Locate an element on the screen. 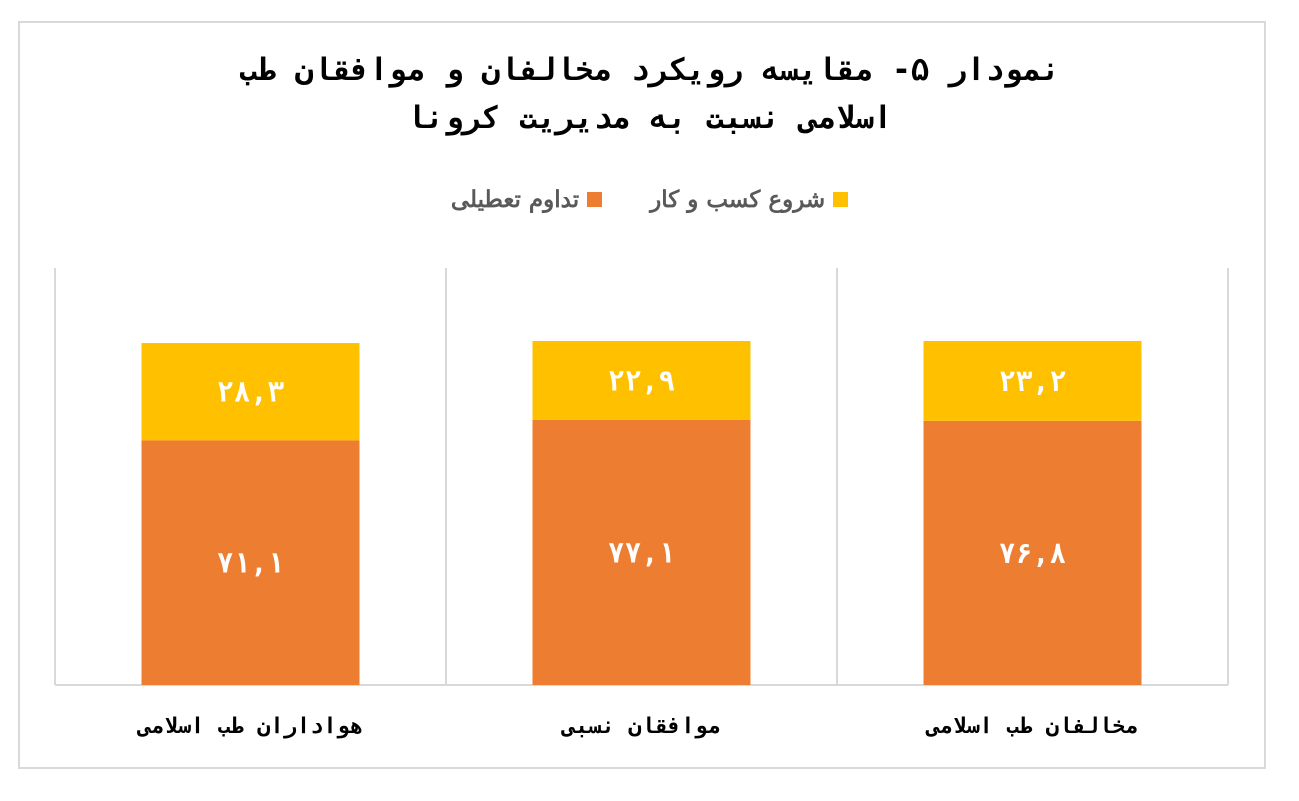  data-label-business-start: ۲۳,۲ is located at coordinates (1032, 381).